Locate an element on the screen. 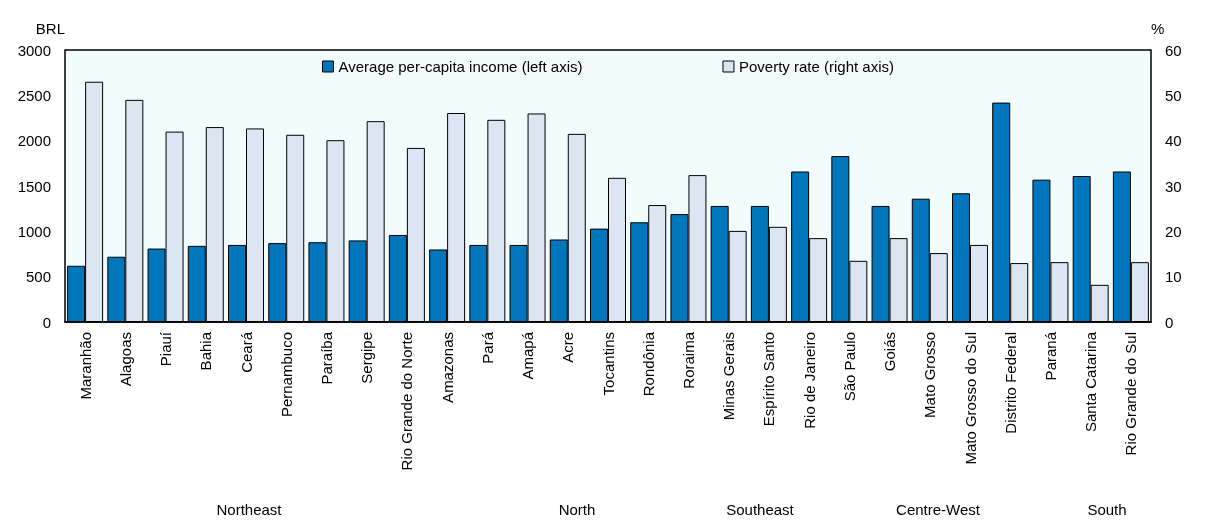 The width and height of the screenshot is (1216, 521). text: North is located at coordinates (577, 509).